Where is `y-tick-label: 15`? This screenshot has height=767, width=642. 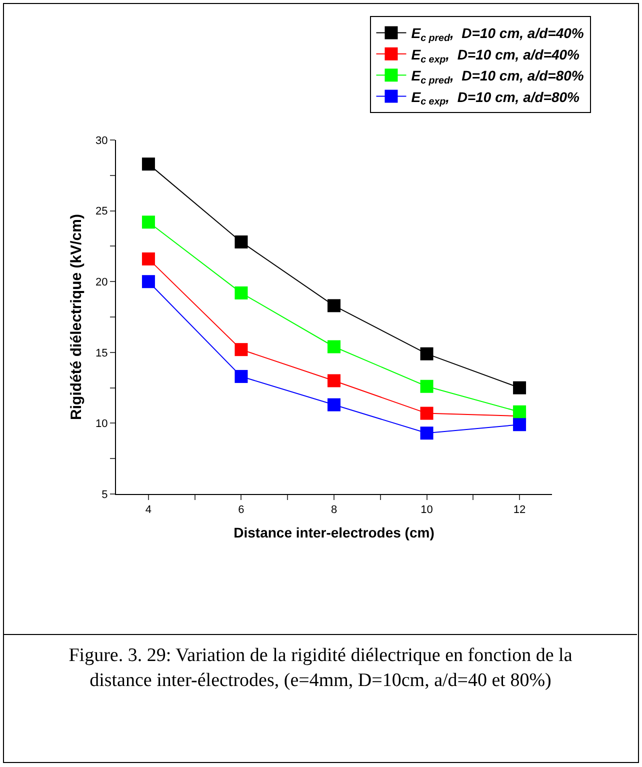 y-tick-label: 15 is located at coordinates (102, 353).